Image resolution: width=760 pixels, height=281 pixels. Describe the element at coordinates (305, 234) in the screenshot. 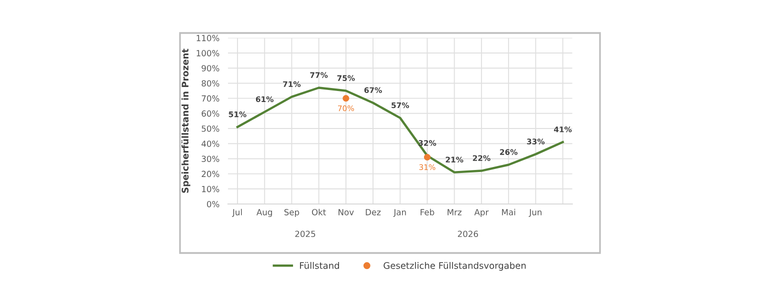

I see `text: 2025` at that location.